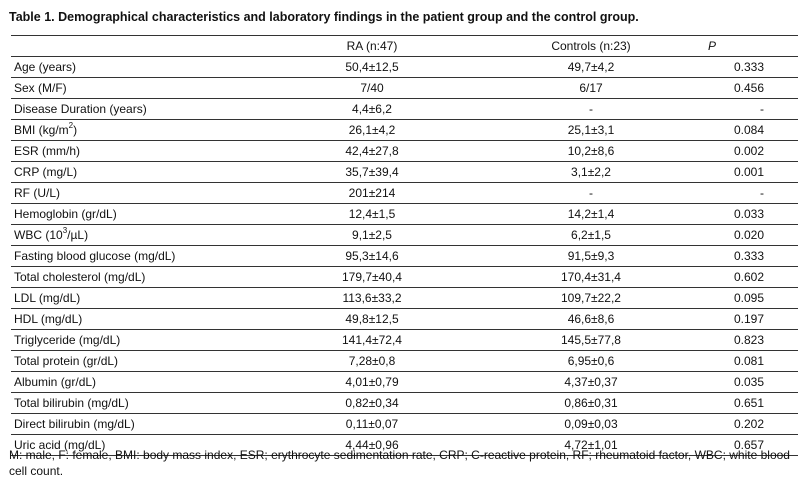 This screenshot has width=807, height=485. Describe the element at coordinates (372, 298) in the screenshot. I see `ra-value: 113,6±33,2` at that location.